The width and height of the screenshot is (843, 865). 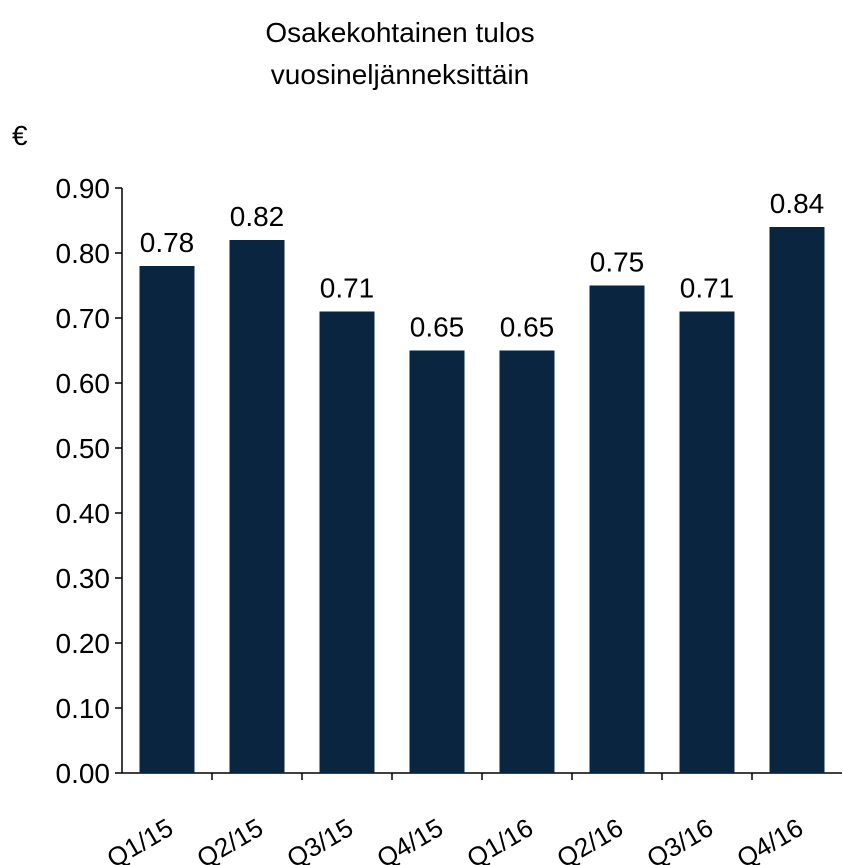 I want to click on y-tick-label: 0.80, so click(x=83, y=253).